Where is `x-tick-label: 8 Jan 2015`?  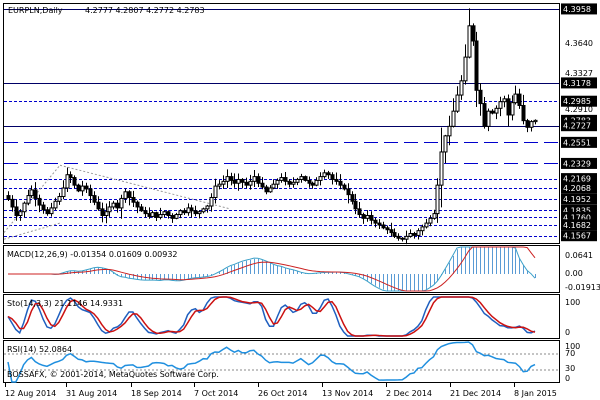 x-tick-label: 8 Jan 2015 is located at coordinates (535, 393).